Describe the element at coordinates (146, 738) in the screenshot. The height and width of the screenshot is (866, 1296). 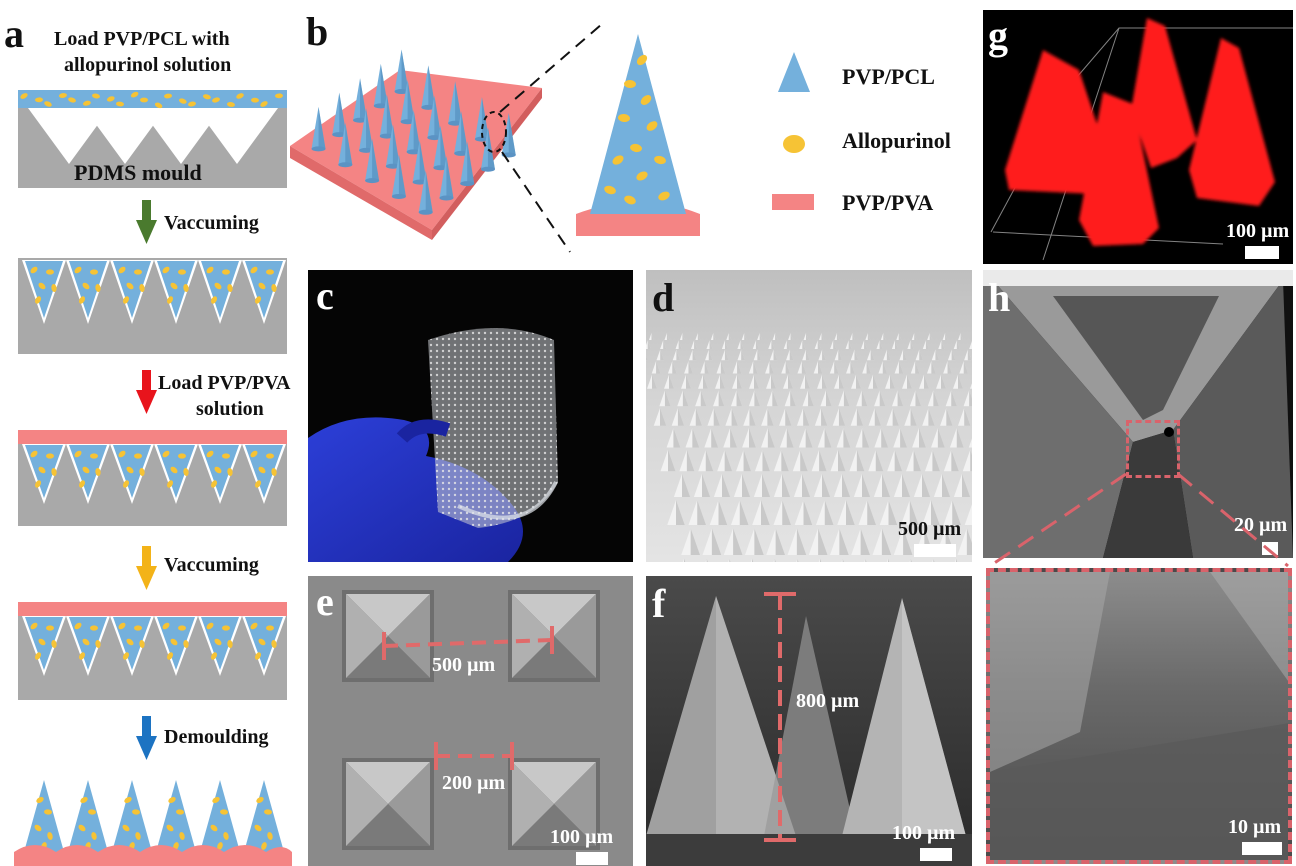
I see `arrow-demoulding` at that location.